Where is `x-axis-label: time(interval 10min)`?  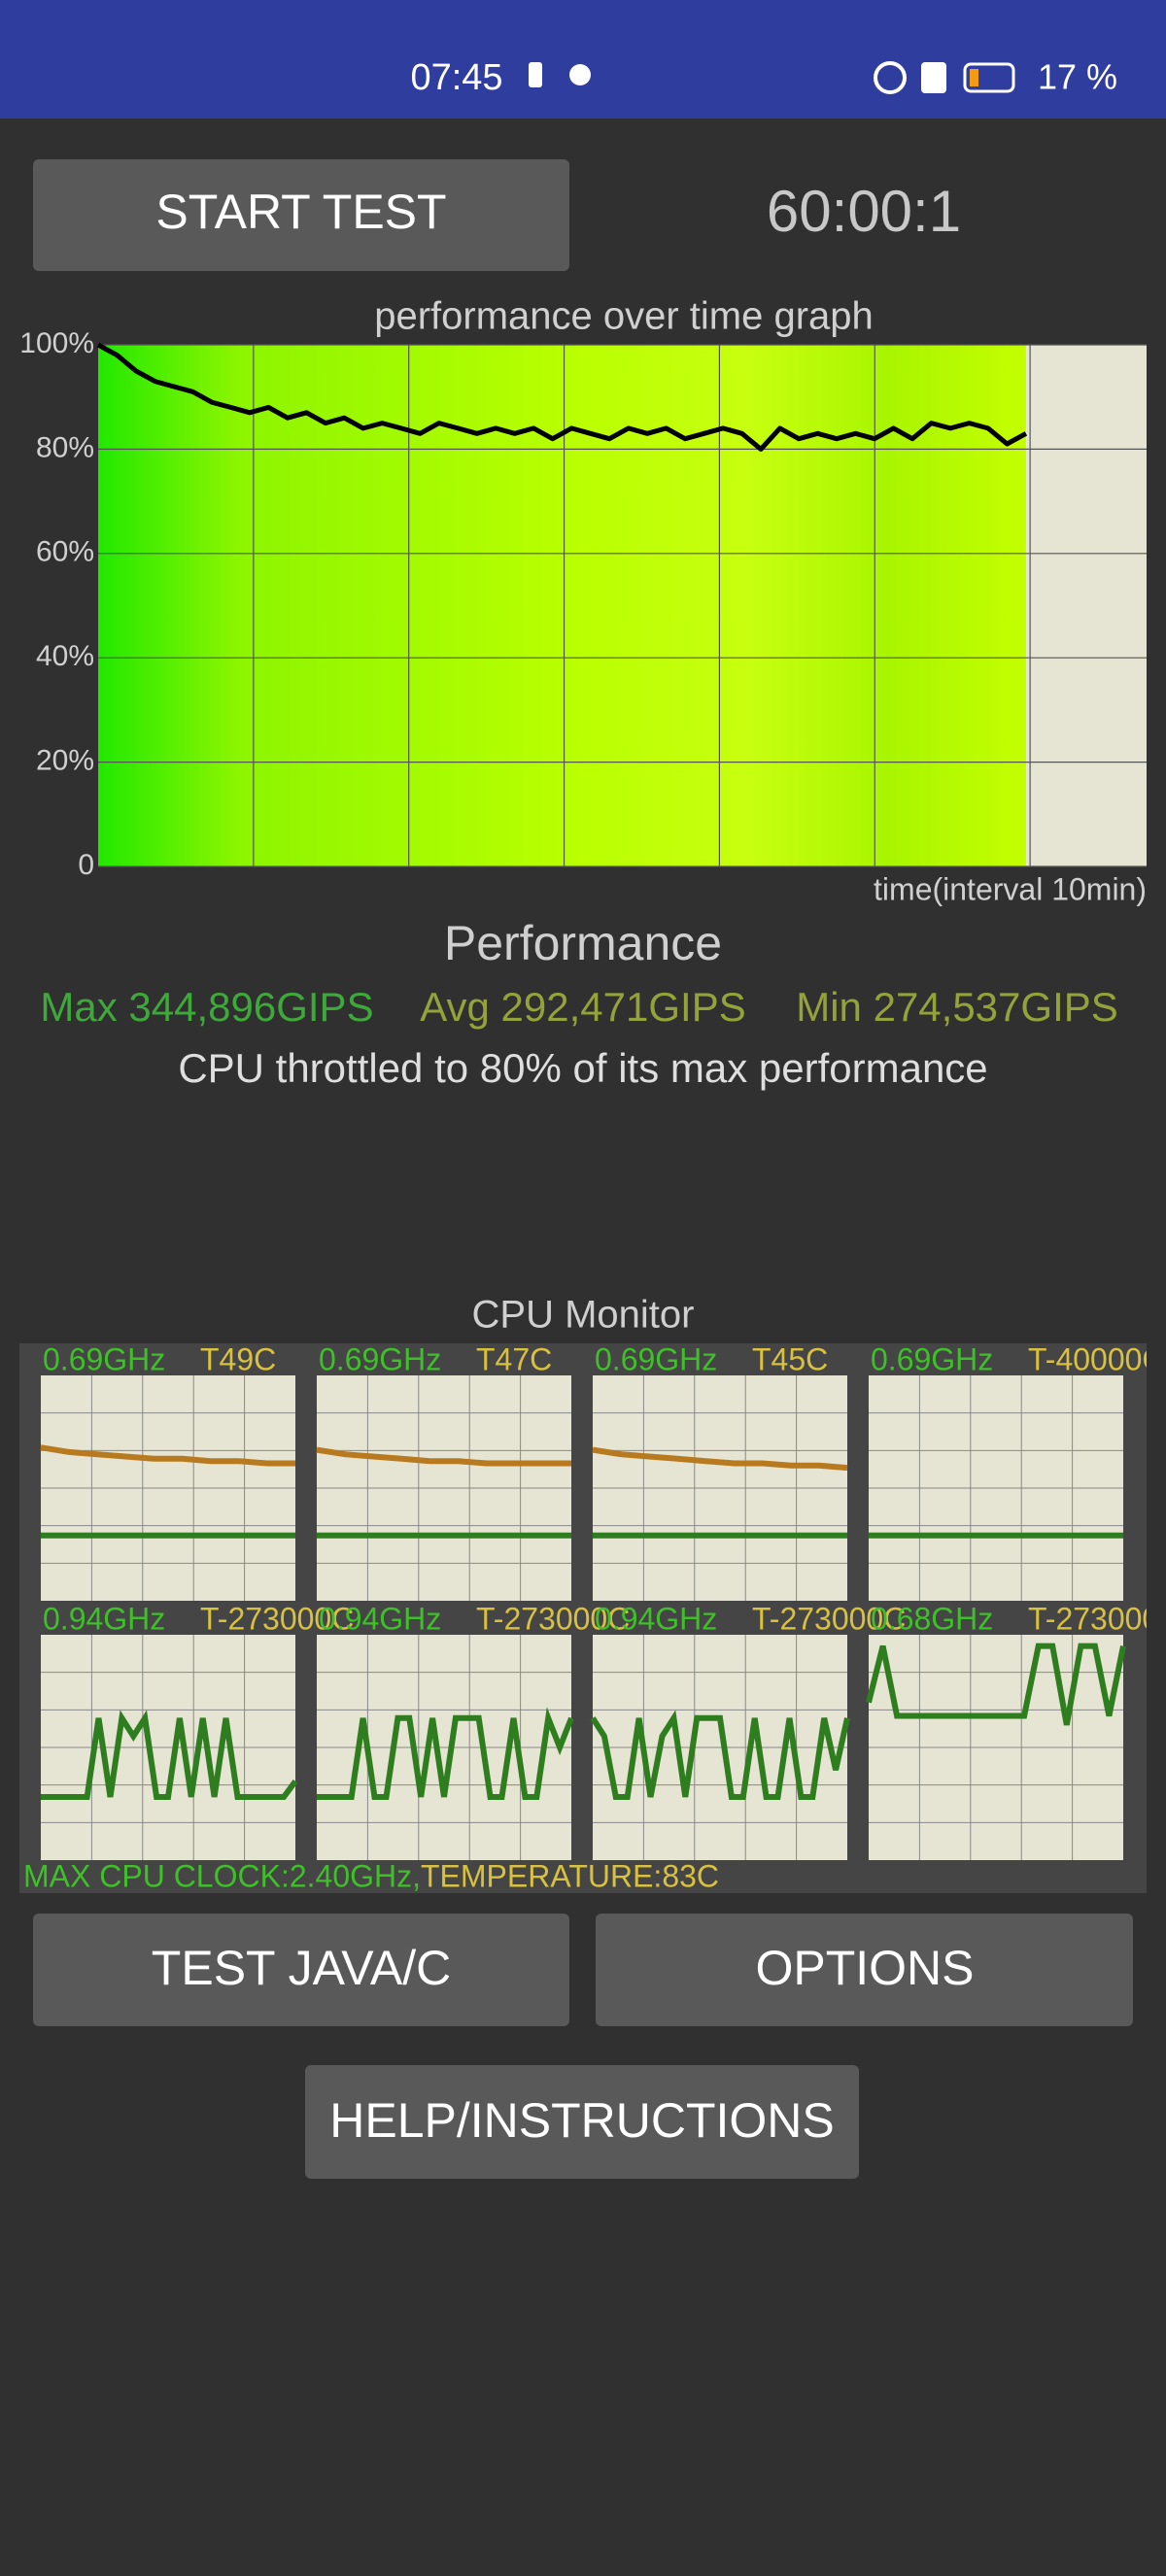
x-axis-label: time(interval 10min) is located at coordinates (1010, 888).